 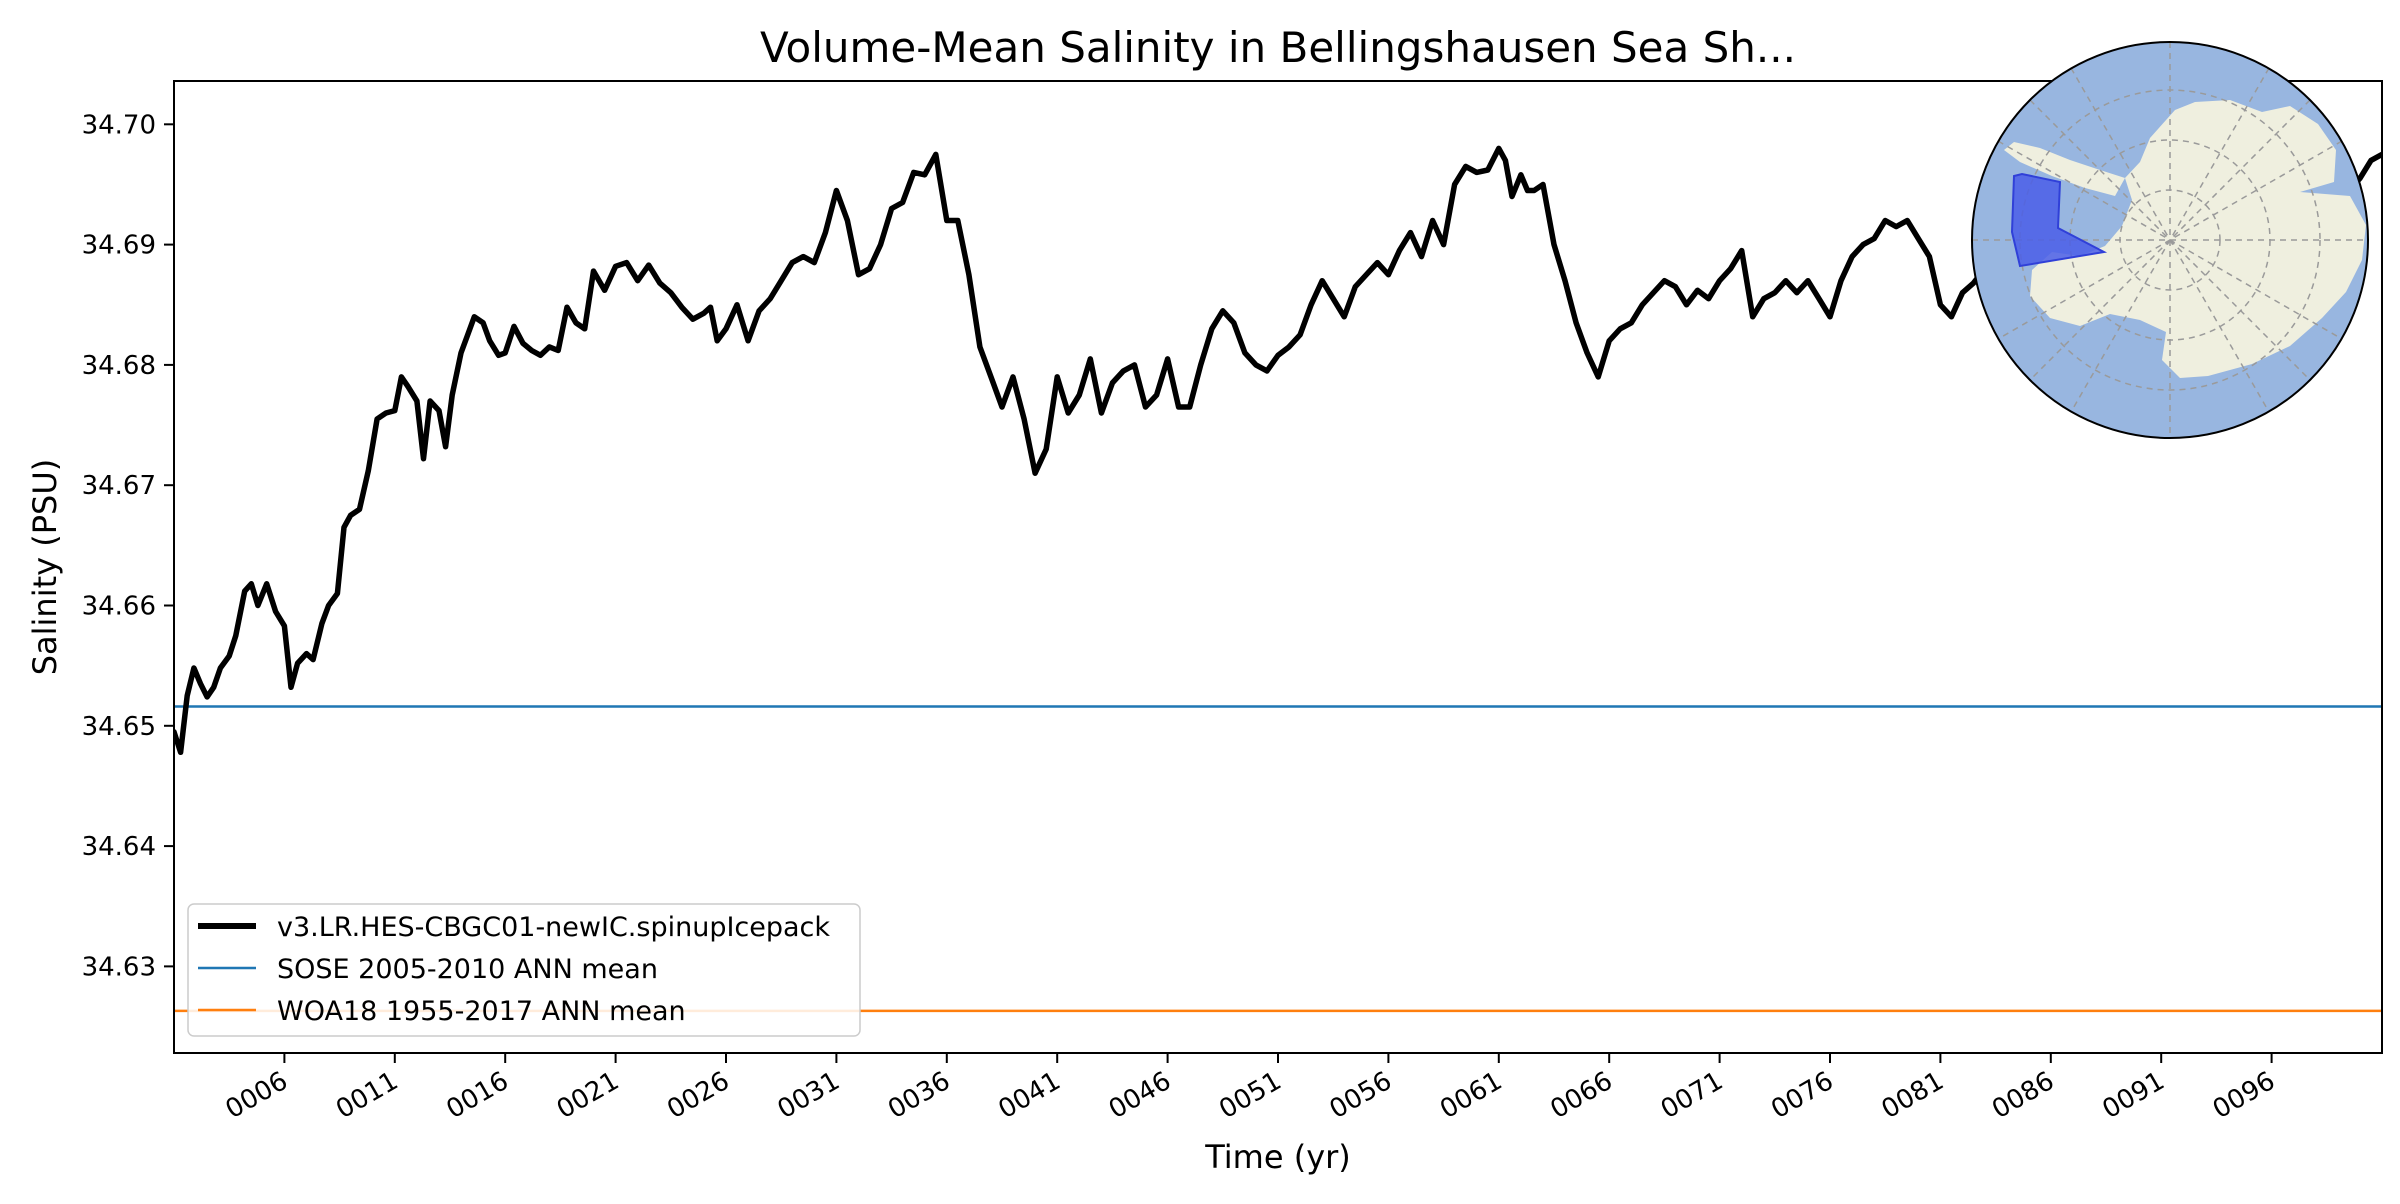 I want to click on x-tick-label: 0046, so click(x=1140, y=1095).